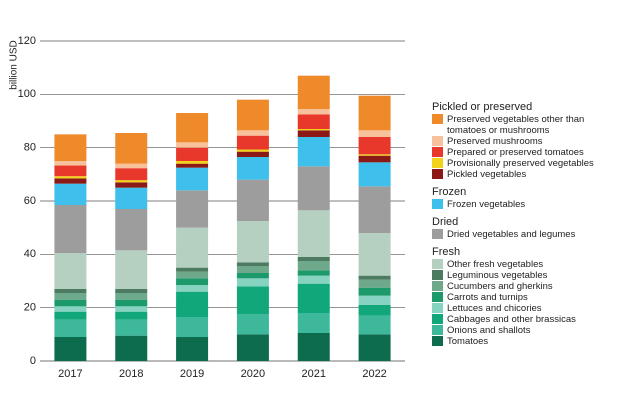  I want to click on y-tick-label: 0, so click(33, 361).